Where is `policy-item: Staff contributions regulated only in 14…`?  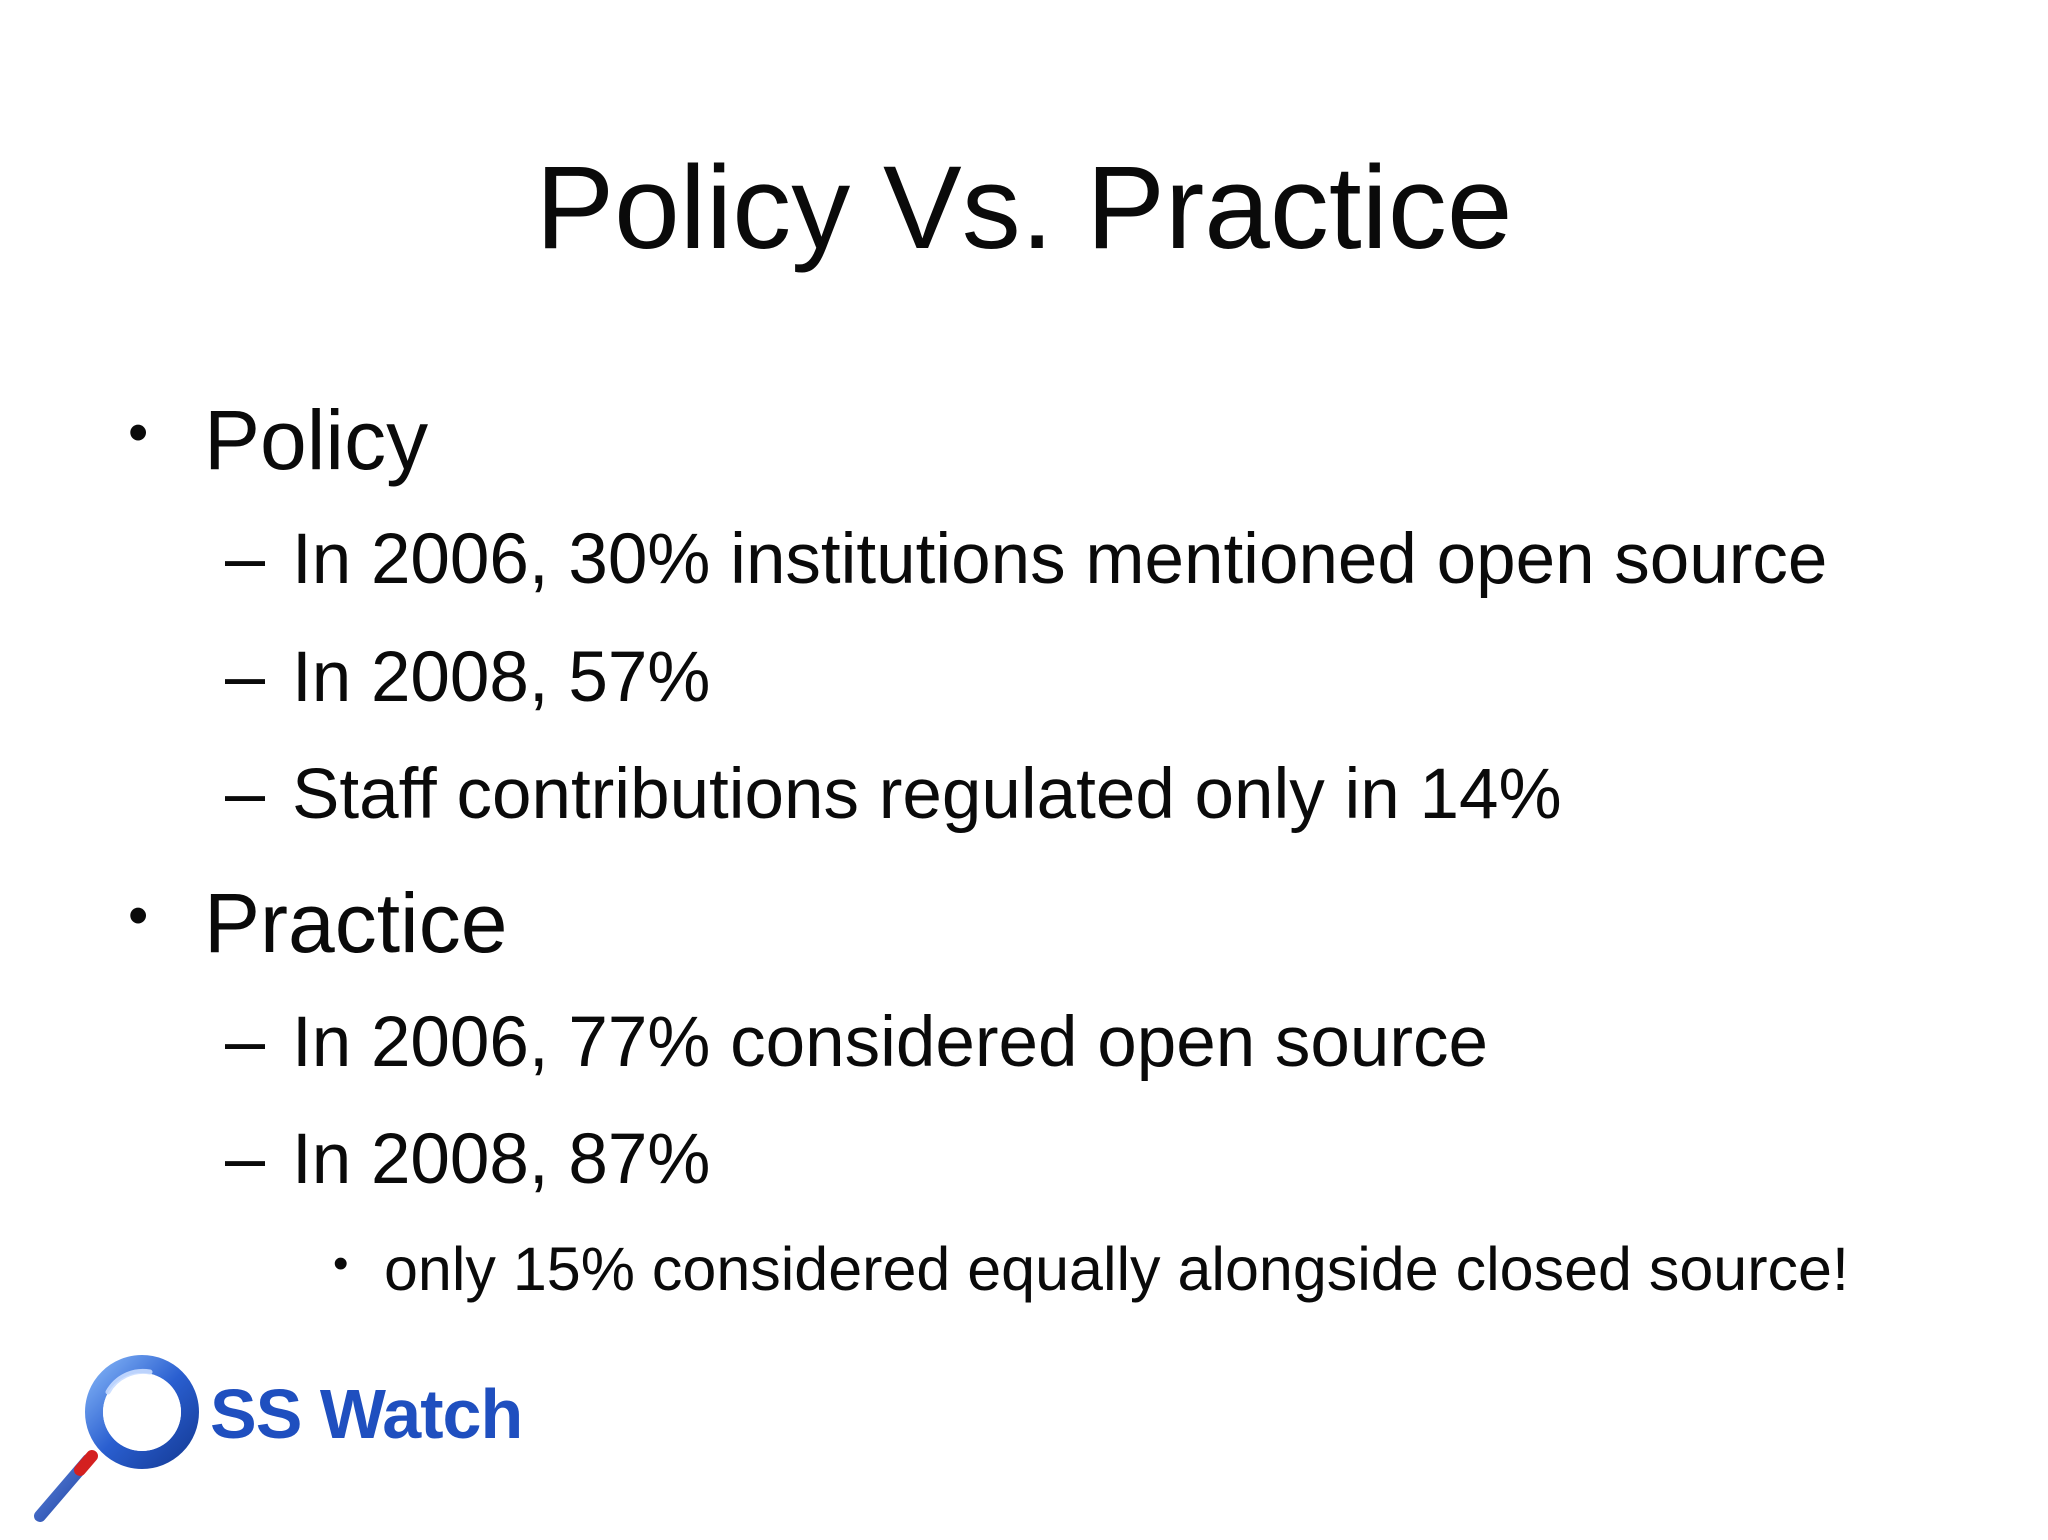
policy-item: Staff contributions regulated only in 14… is located at coordinates (927, 794).